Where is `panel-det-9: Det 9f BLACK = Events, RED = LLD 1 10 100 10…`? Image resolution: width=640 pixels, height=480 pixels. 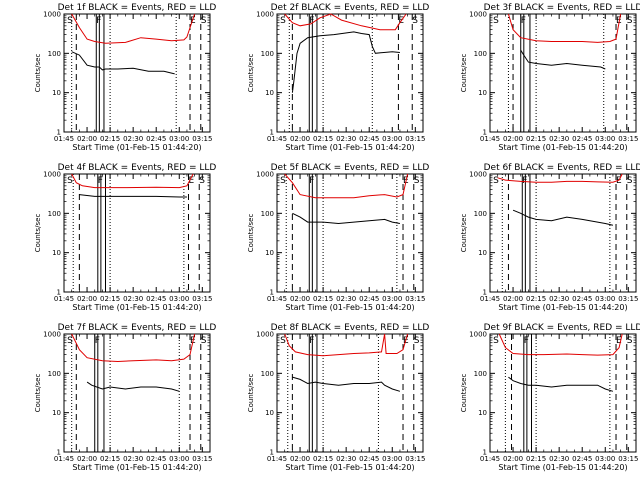 panel-det-9: Det 9f BLACK = Events, RED = LLD 1 10 100 10… is located at coordinates (550, 397).